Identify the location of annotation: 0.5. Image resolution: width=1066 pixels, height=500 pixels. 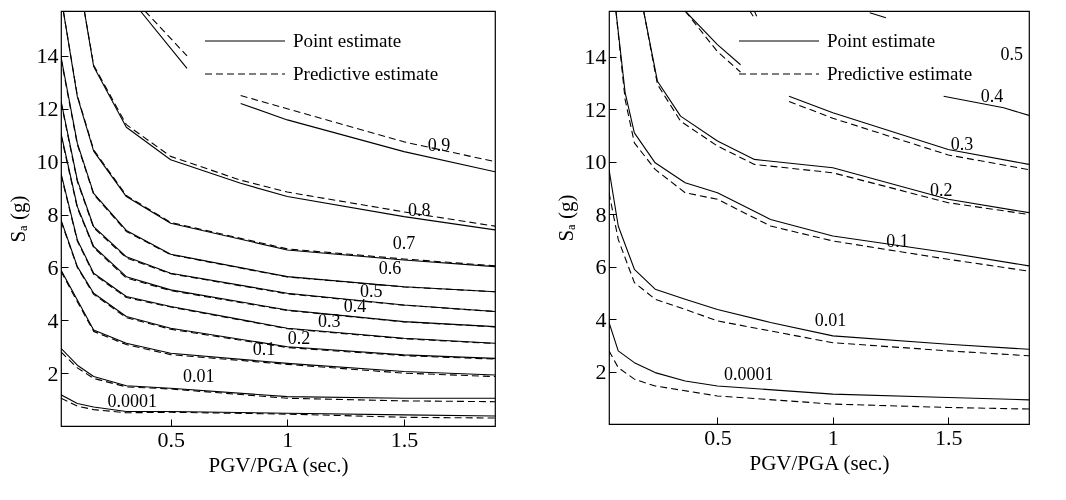
(1011, 54).